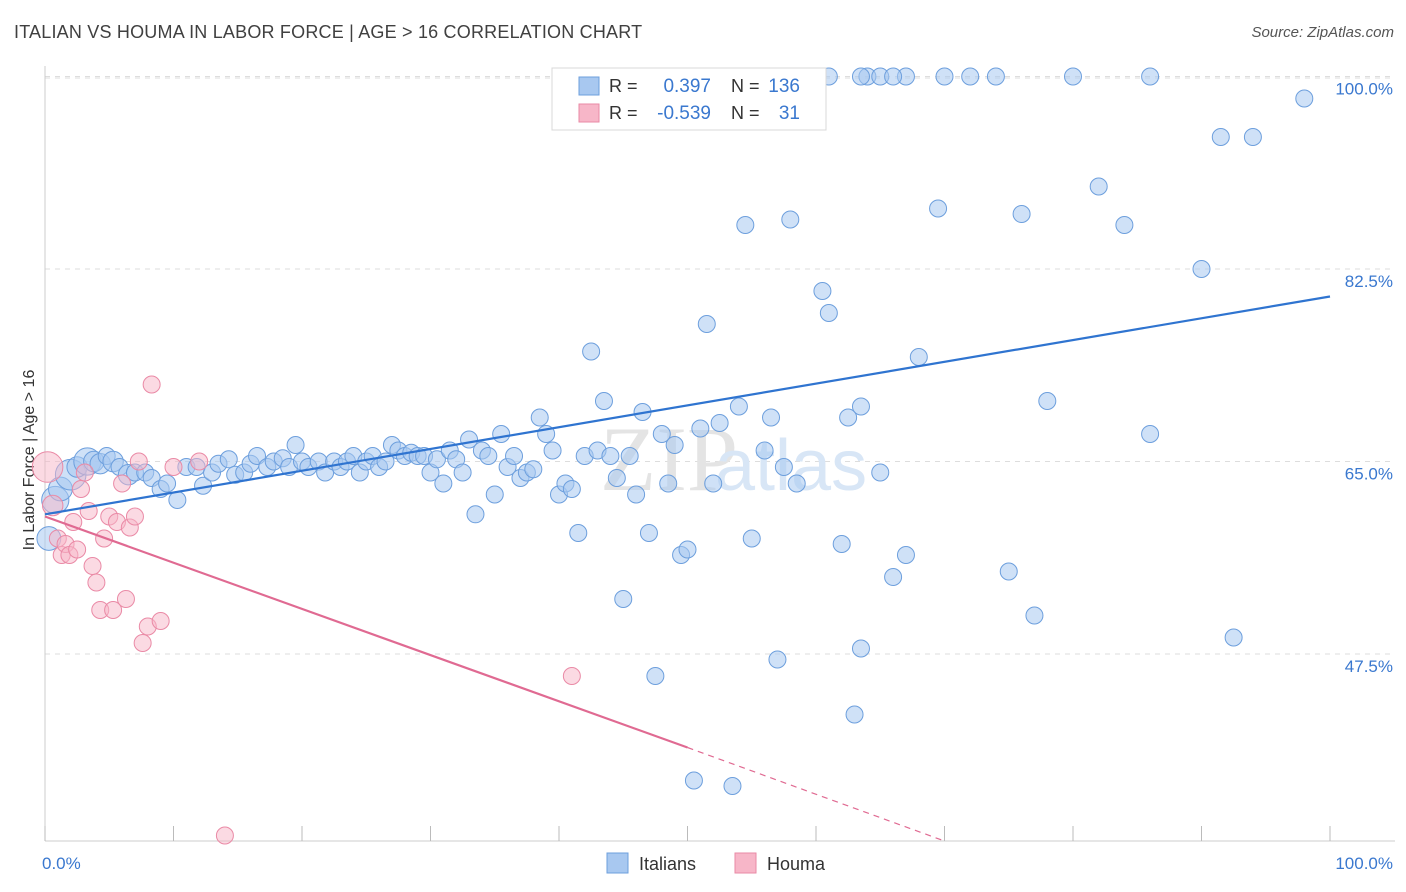  I want to click on legend-r-value: -0.539, so click(684, 113).